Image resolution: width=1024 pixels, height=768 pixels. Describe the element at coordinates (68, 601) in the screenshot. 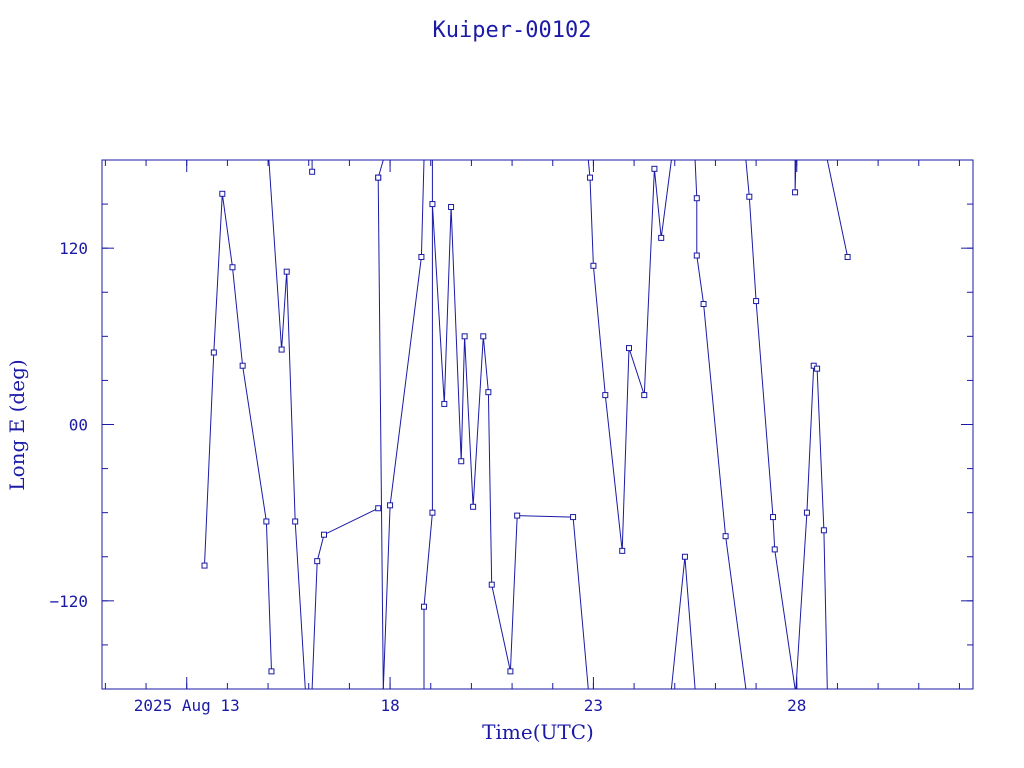

I see `y-tick-label: −120` at that location.